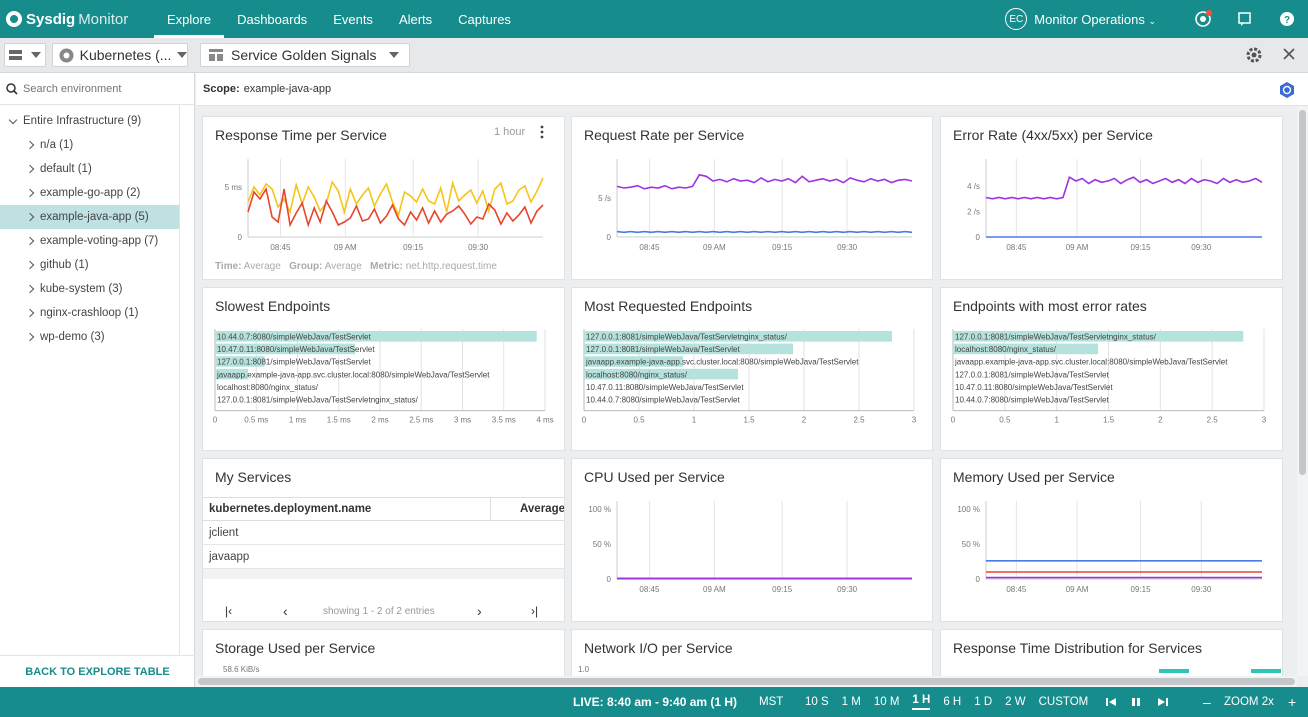  What do you see at coordinates (1287, 90) in the screenshot?
I see `kubernetes-scope-icon` at bounding box center [1287, 90].